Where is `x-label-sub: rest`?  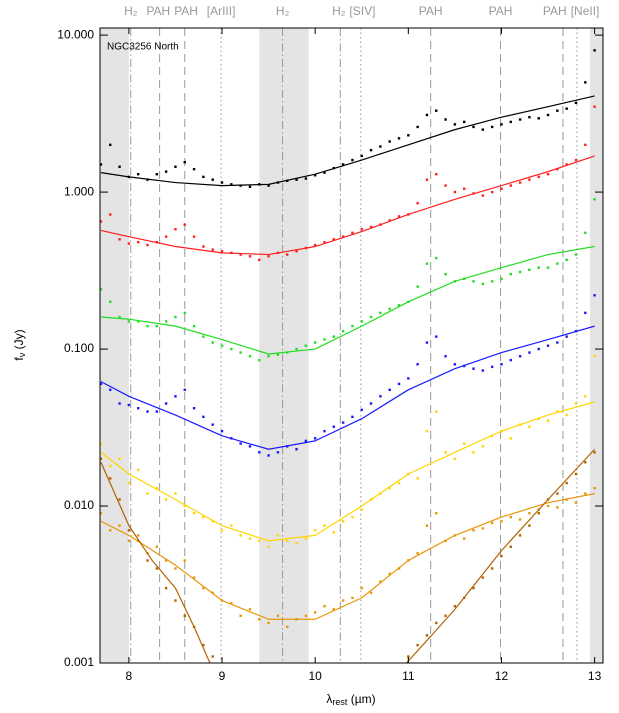 x-label-sub: rest is located at coordinates (340, 702).